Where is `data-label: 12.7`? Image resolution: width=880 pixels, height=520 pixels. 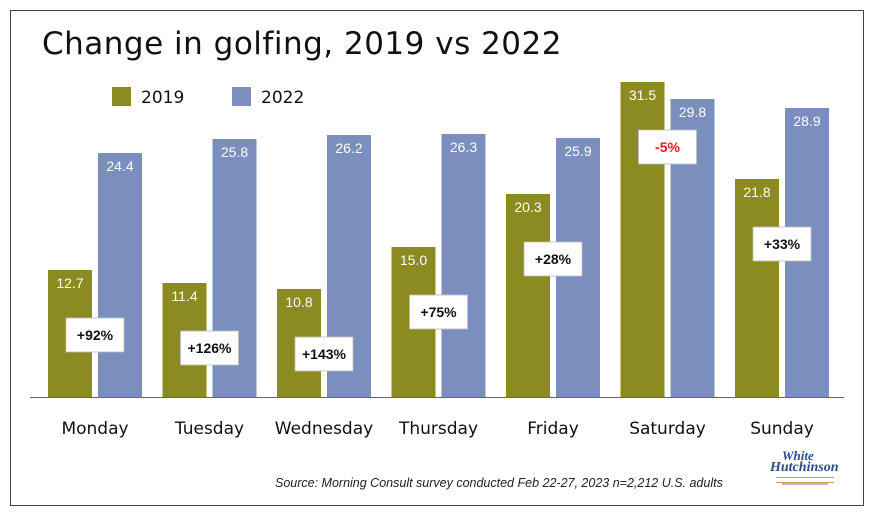 data-label: 12.7 is located at coordinates (69, 283).